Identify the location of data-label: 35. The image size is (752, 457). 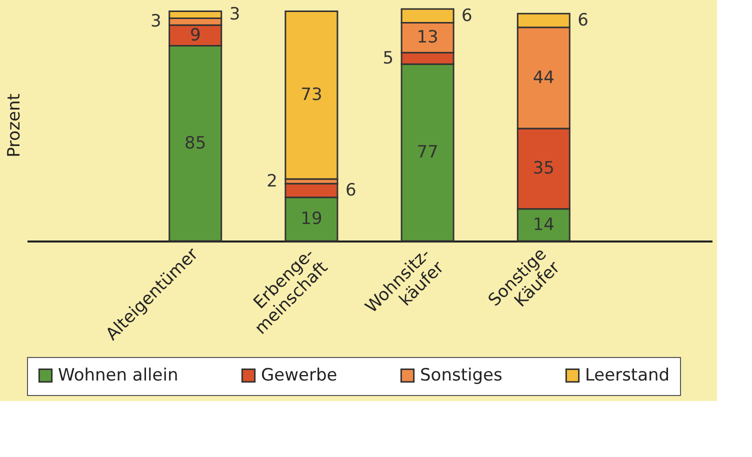
(543, 168).